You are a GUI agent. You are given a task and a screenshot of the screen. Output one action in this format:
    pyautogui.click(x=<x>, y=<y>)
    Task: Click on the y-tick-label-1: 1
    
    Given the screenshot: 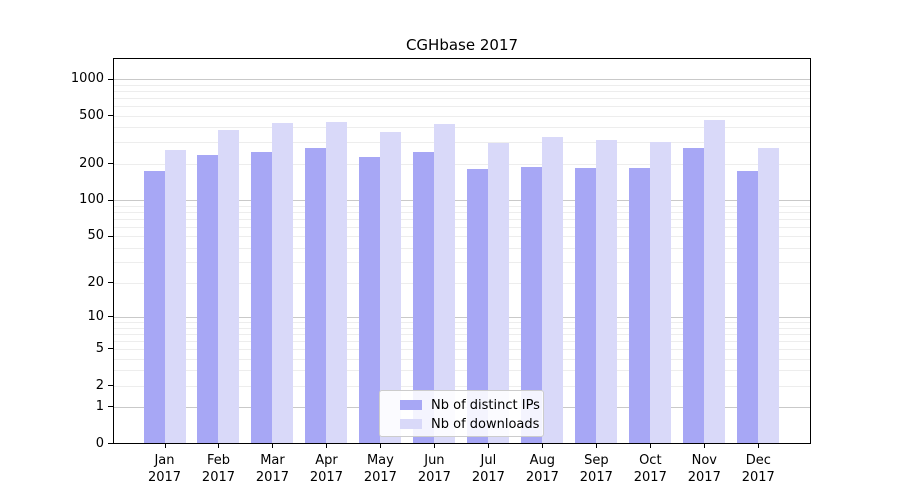 What is the action you would take?
    pyautogui.click(x=99, y=406)
    